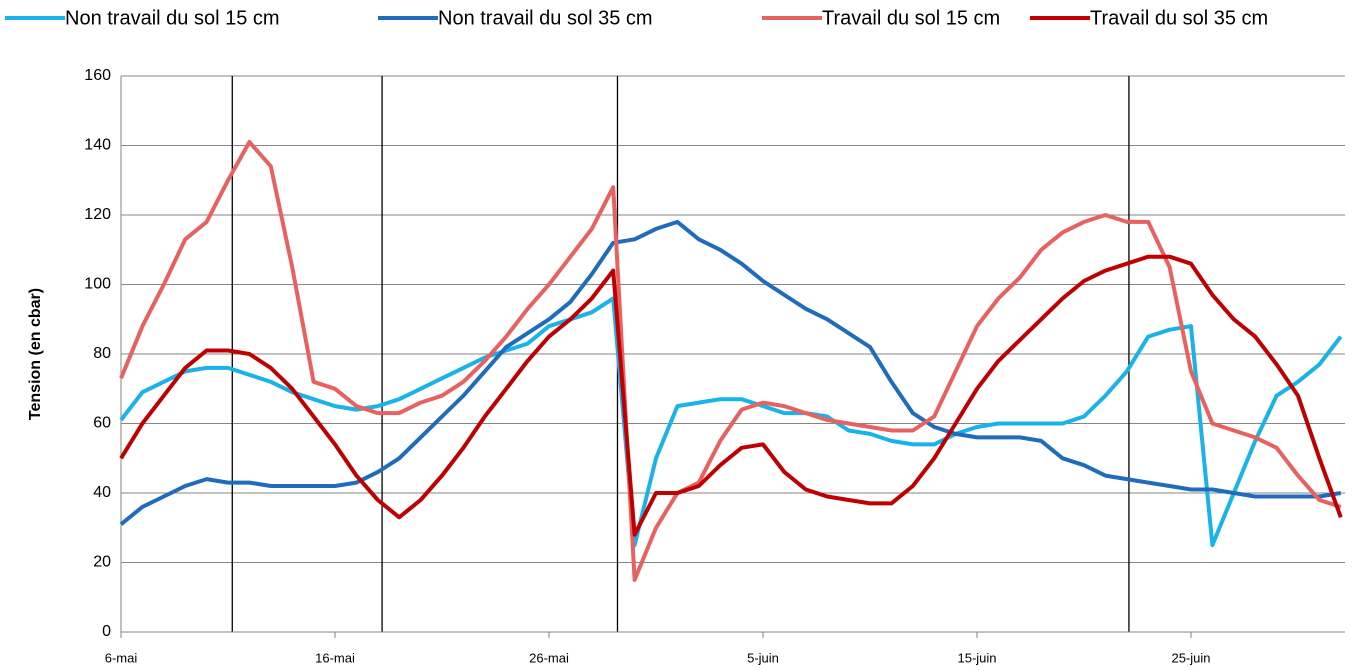 This screenshot has height=671, width=1354. What do you see at coordinates (97, 75) in the screenshot?
I see `y-tick-label: 160` at bounding box center [97, 75].